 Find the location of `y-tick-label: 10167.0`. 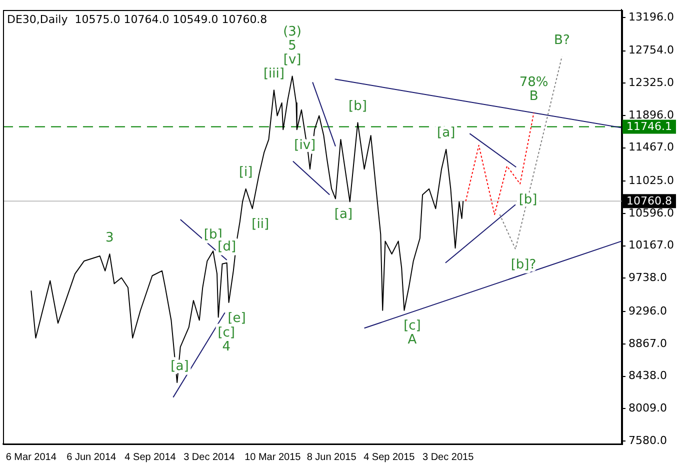

y-tick-label: 10167.0 is located at coordinates (651, 245).